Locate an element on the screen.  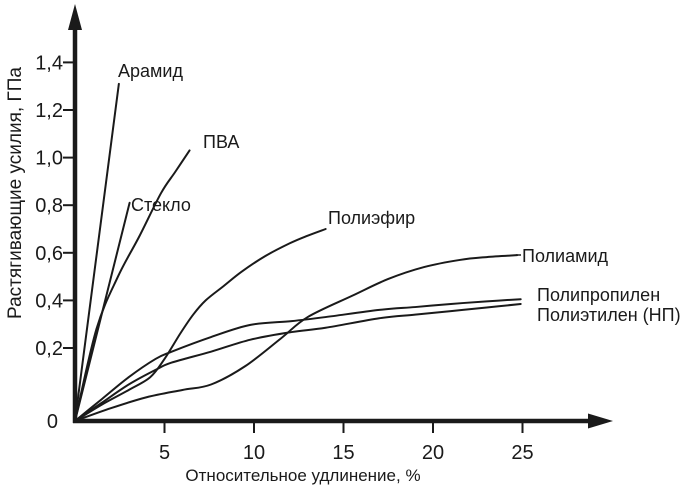
curve-label-polyester: Полиэфир is located at coordinates (371, 218).